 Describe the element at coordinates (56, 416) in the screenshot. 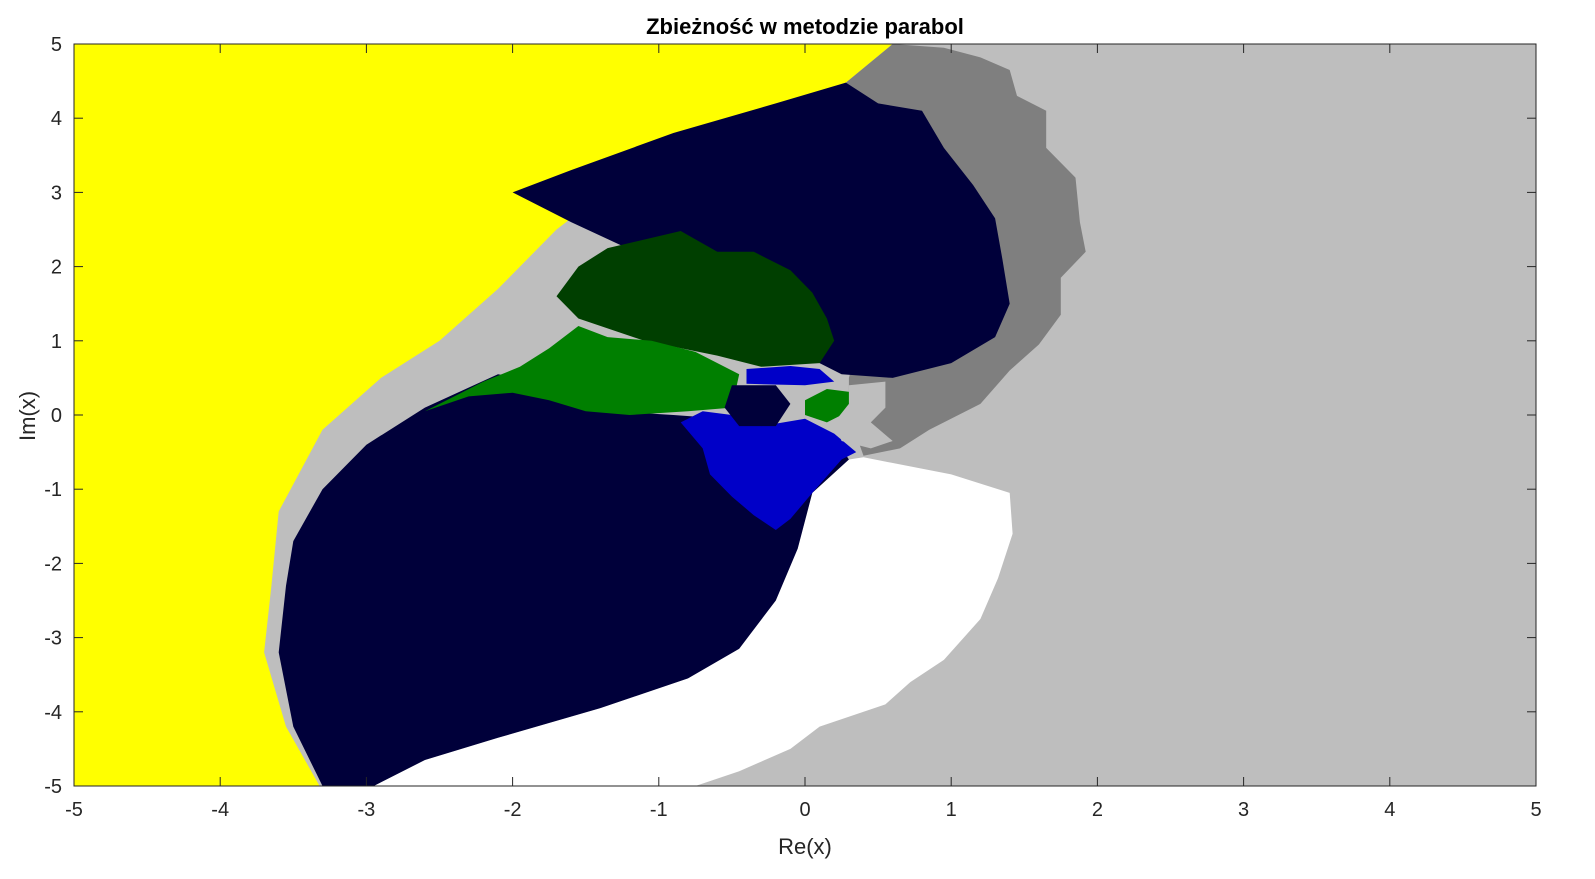

I see `y-tick-label: 0` at that location.